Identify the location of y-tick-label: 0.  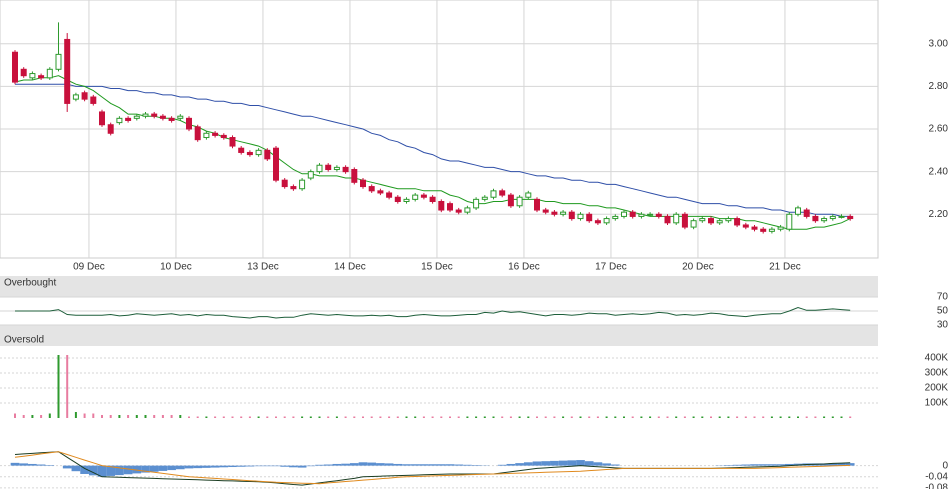
(945, 465).